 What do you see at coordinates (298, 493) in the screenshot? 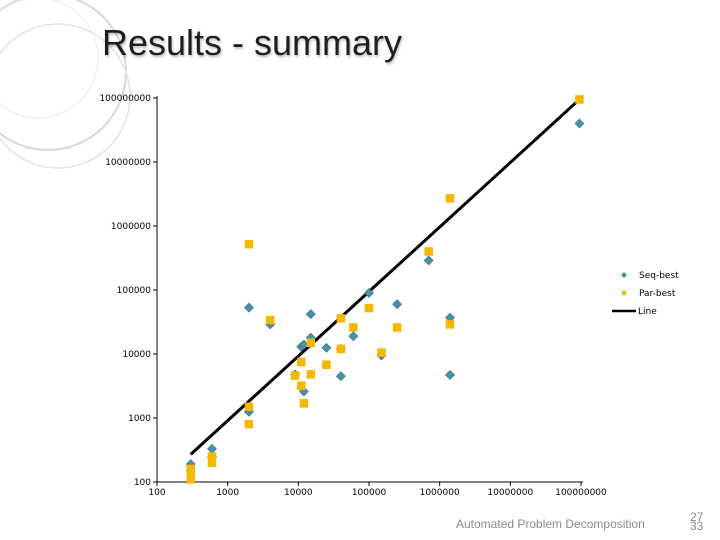
I see `x-tick-label: 10000` at bounding box center [298, 493].